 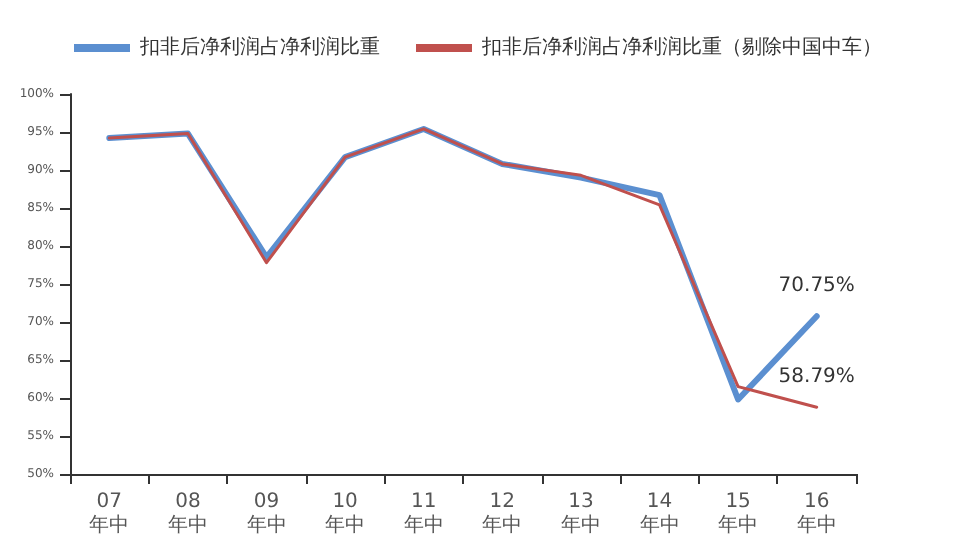 What do you see at coordinates (659, 514) in the screenshot?
I see `x-tick-label: 14 年中` at bounding box center [659, 514].